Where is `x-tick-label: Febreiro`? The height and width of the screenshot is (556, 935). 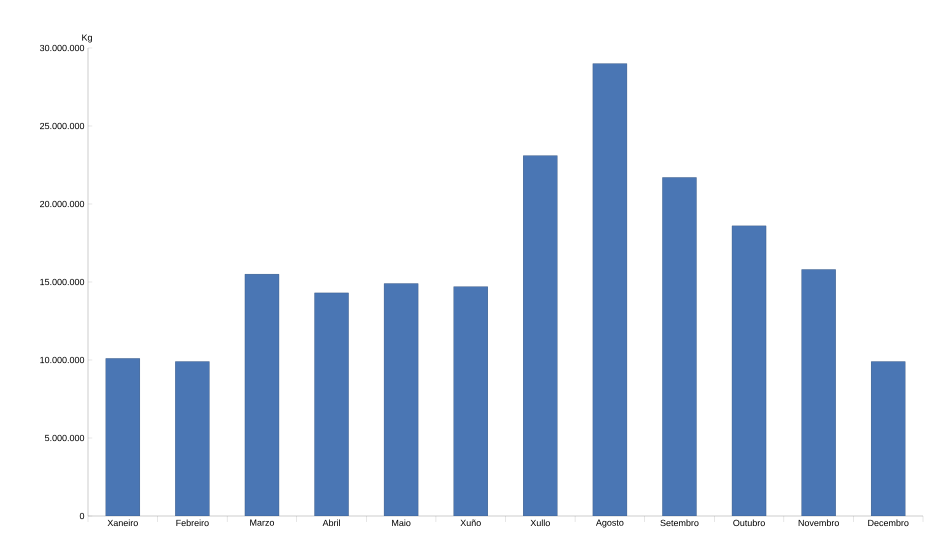 x-tick-label: Febreiro is located at coordinates (192, 523).